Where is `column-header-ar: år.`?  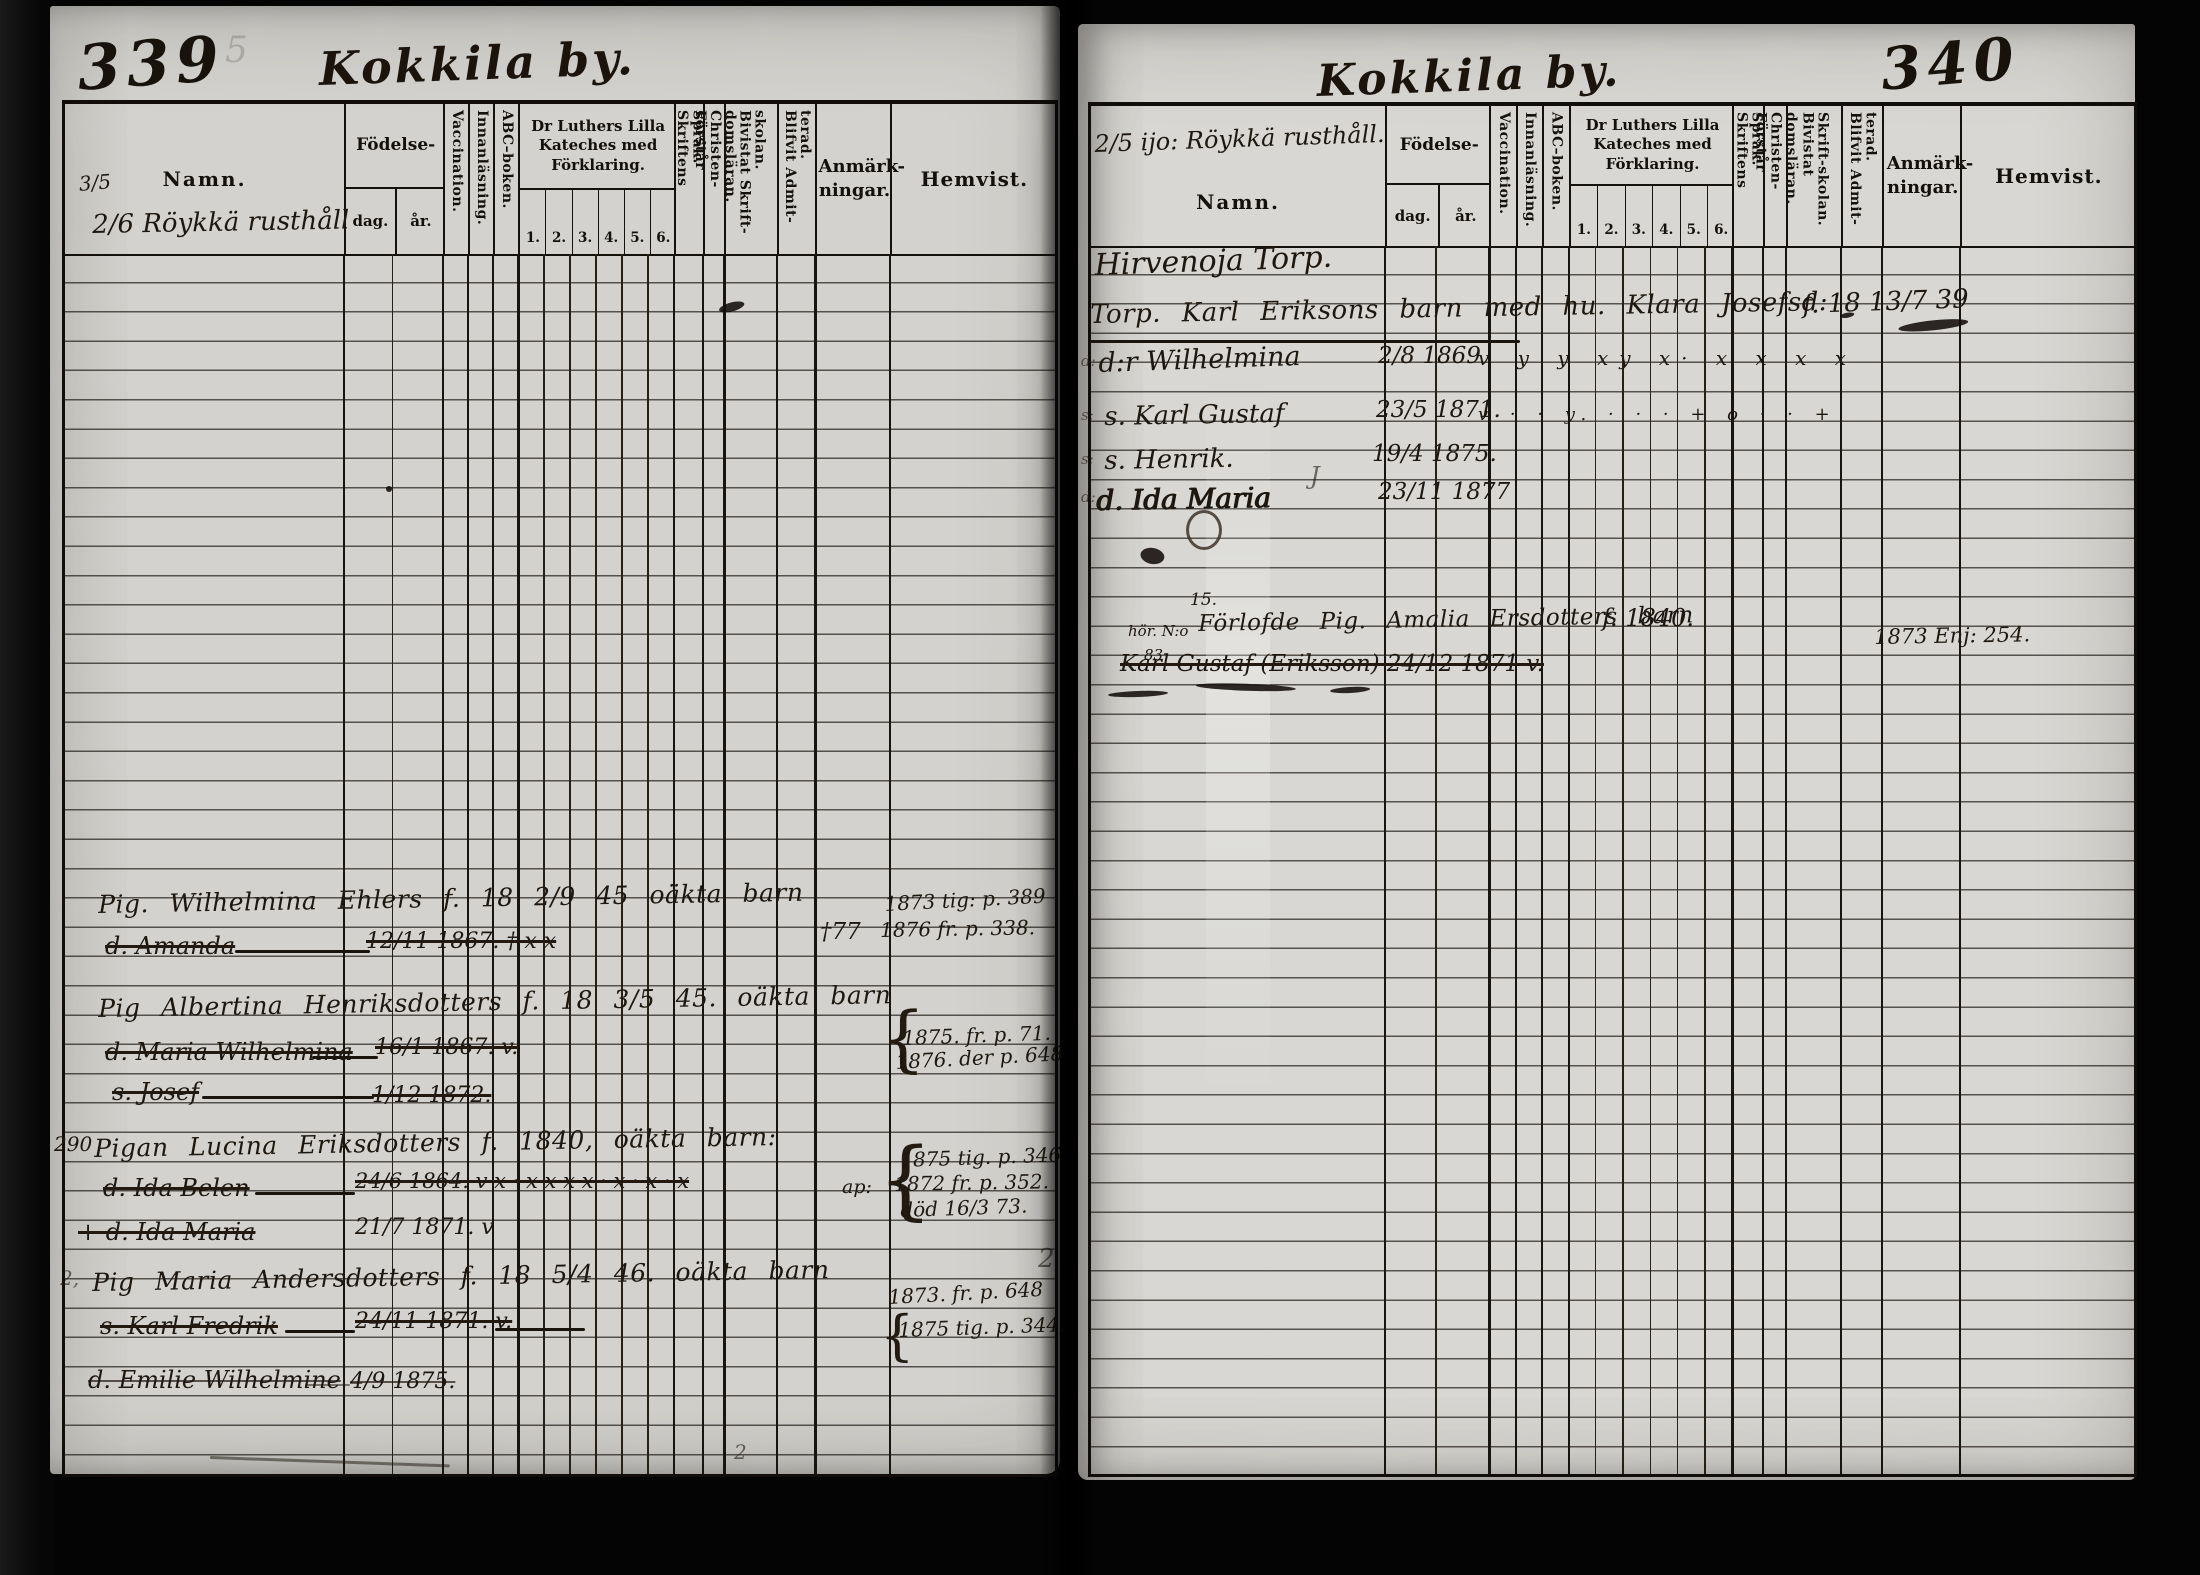 column-header-ar: år. is located at coordinates (1465, 214).